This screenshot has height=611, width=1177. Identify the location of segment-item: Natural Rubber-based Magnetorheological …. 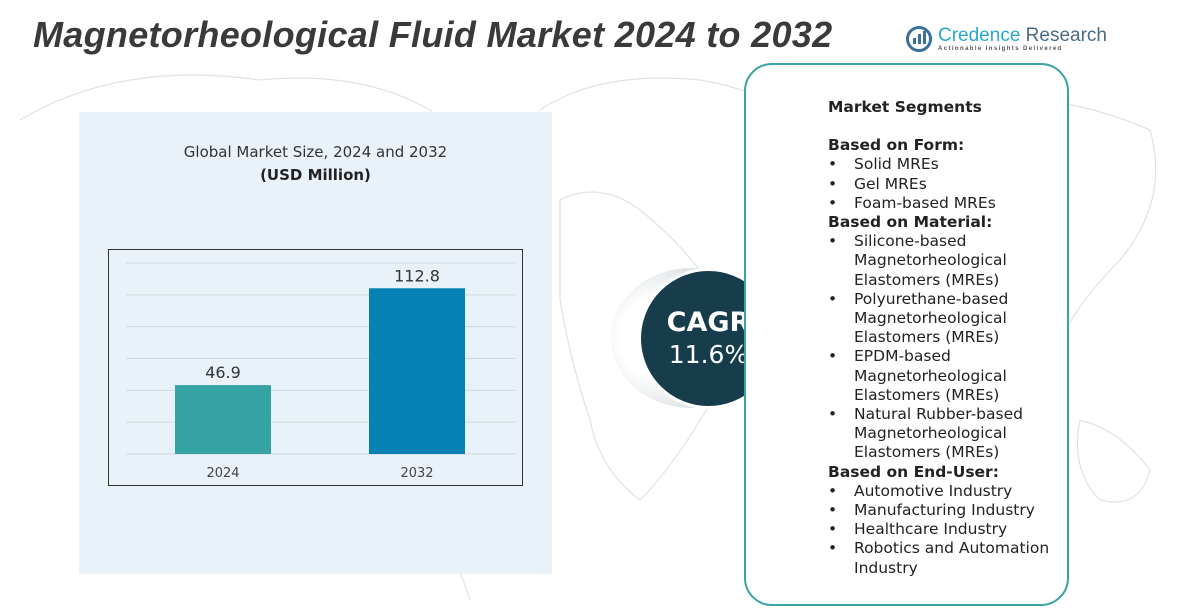
(948, 434).